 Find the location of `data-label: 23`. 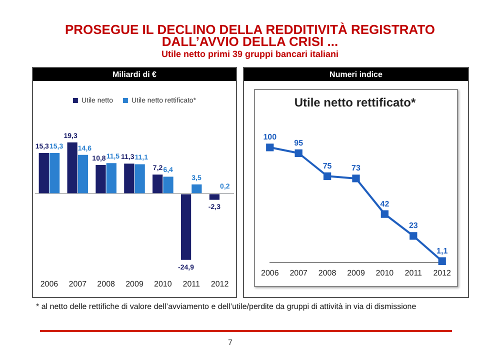

data-label: 23 is located at coordinates (413, 225).